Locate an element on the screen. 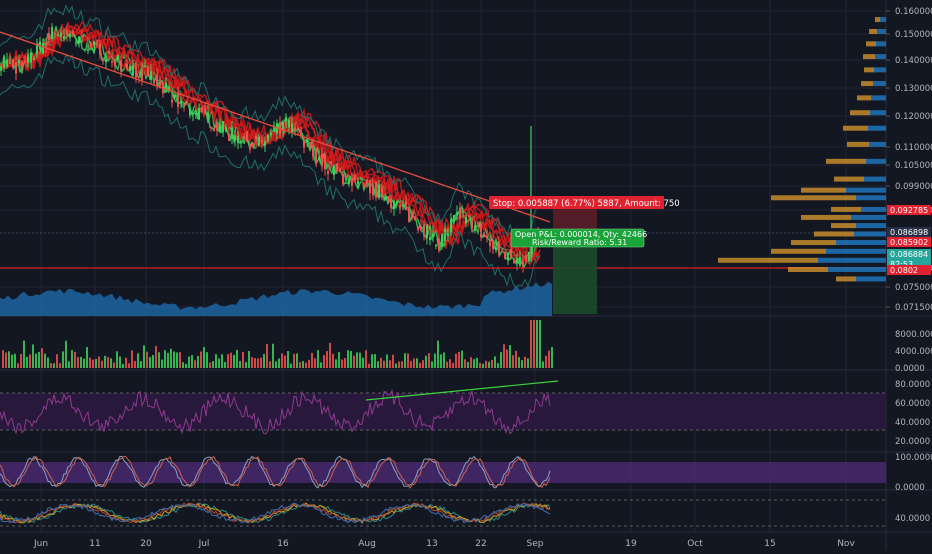  rsi-divergence-line is located at coordinates (462, 390).